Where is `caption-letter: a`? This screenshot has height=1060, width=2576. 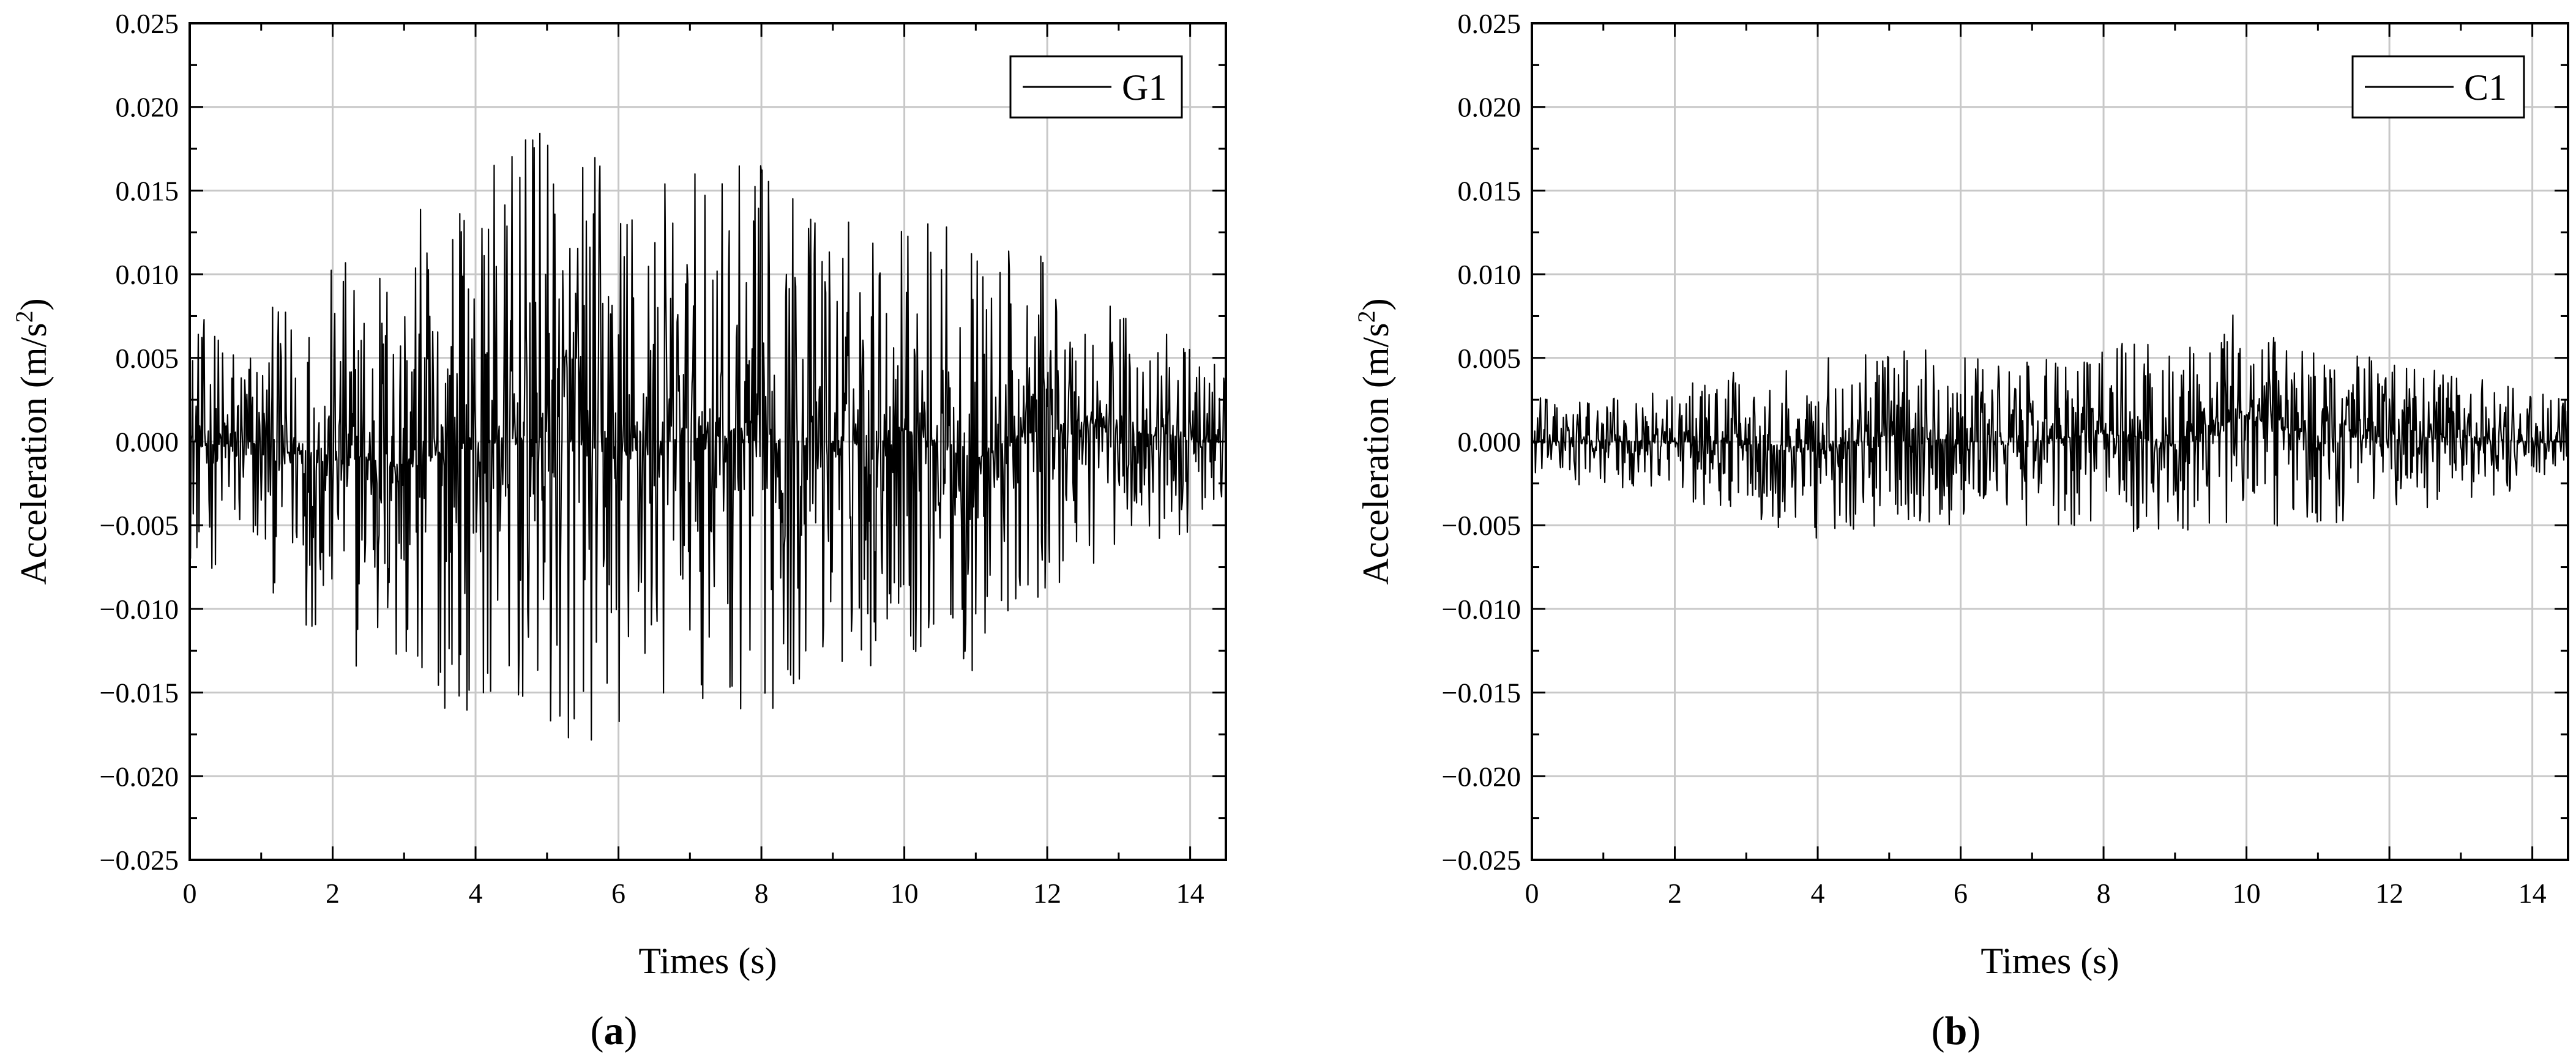 caption-letter: a is located at coordinates (614, 1031).